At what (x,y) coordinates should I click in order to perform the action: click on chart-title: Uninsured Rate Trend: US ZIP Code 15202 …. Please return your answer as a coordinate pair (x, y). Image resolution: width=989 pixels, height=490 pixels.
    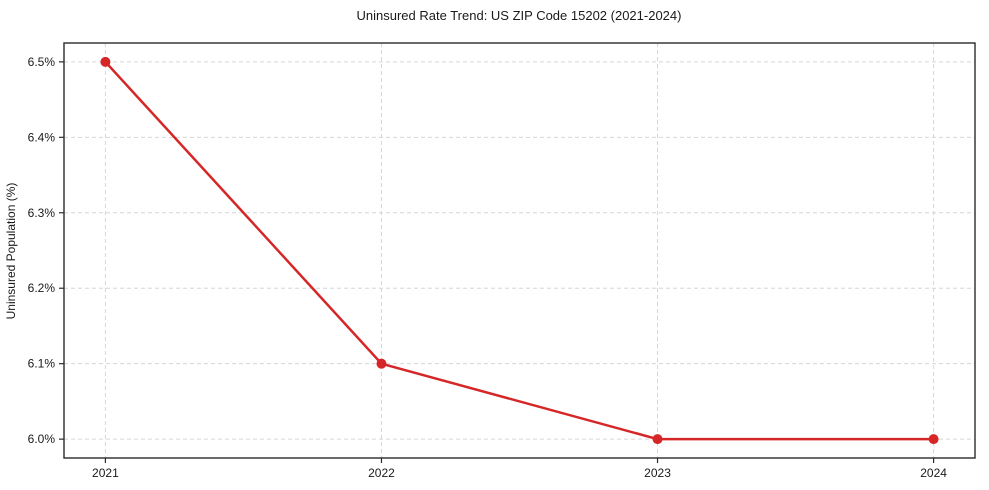
    Looking at the image, I should click on (519, 15).